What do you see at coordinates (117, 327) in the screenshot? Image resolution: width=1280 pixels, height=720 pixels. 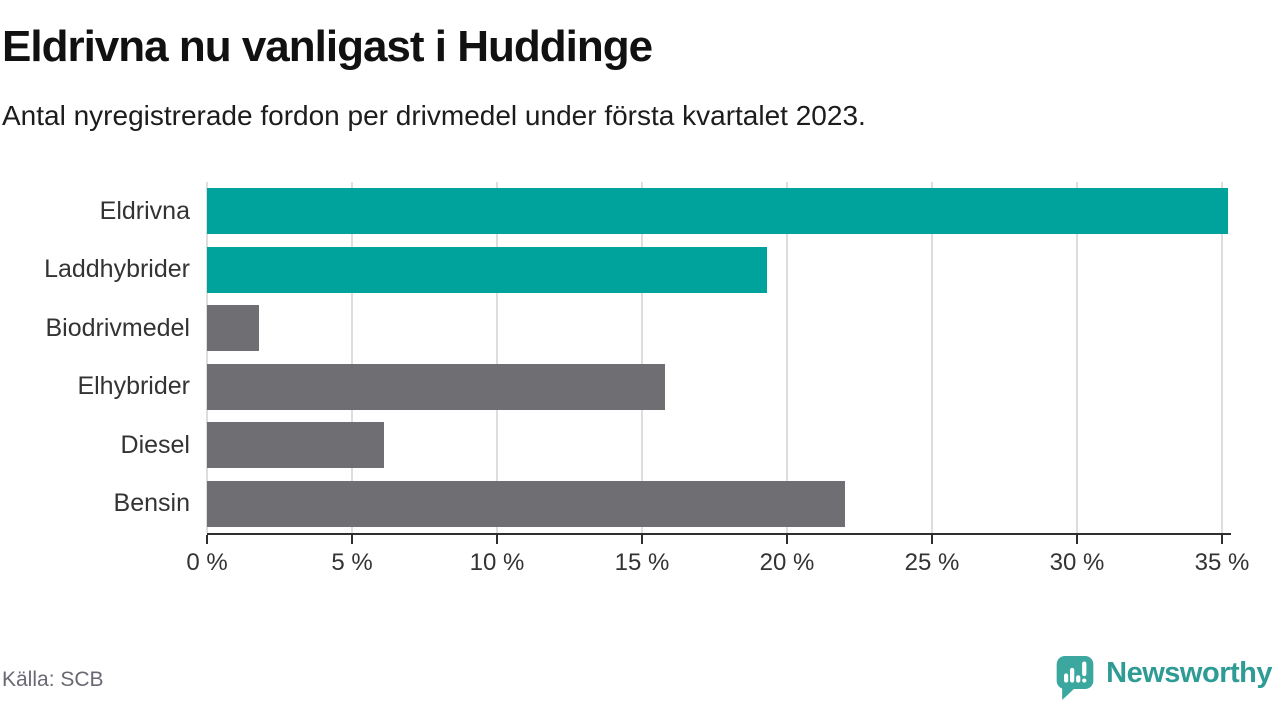 I see `category-label: Biodrivmedel` at bounding box center [117, 327].